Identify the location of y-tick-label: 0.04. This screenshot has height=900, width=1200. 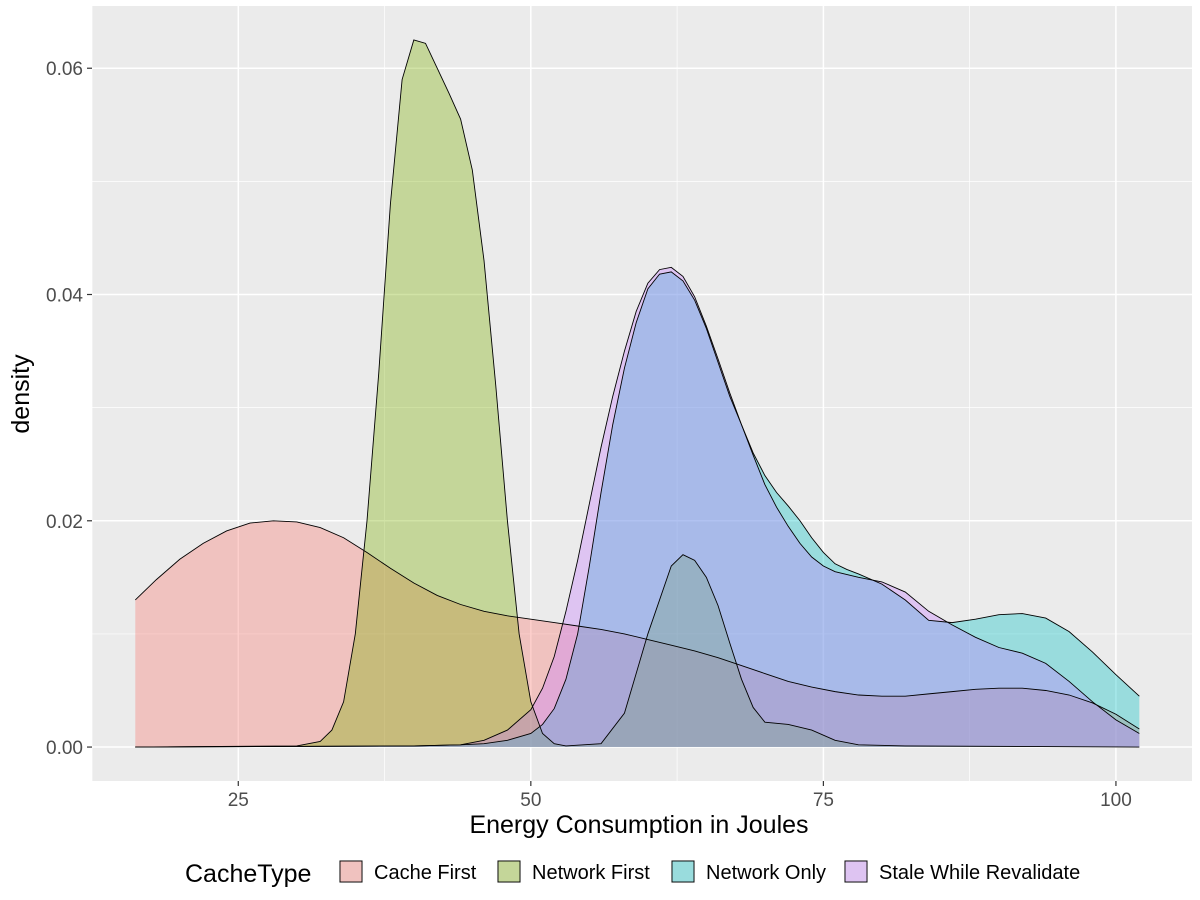
(64, 296).